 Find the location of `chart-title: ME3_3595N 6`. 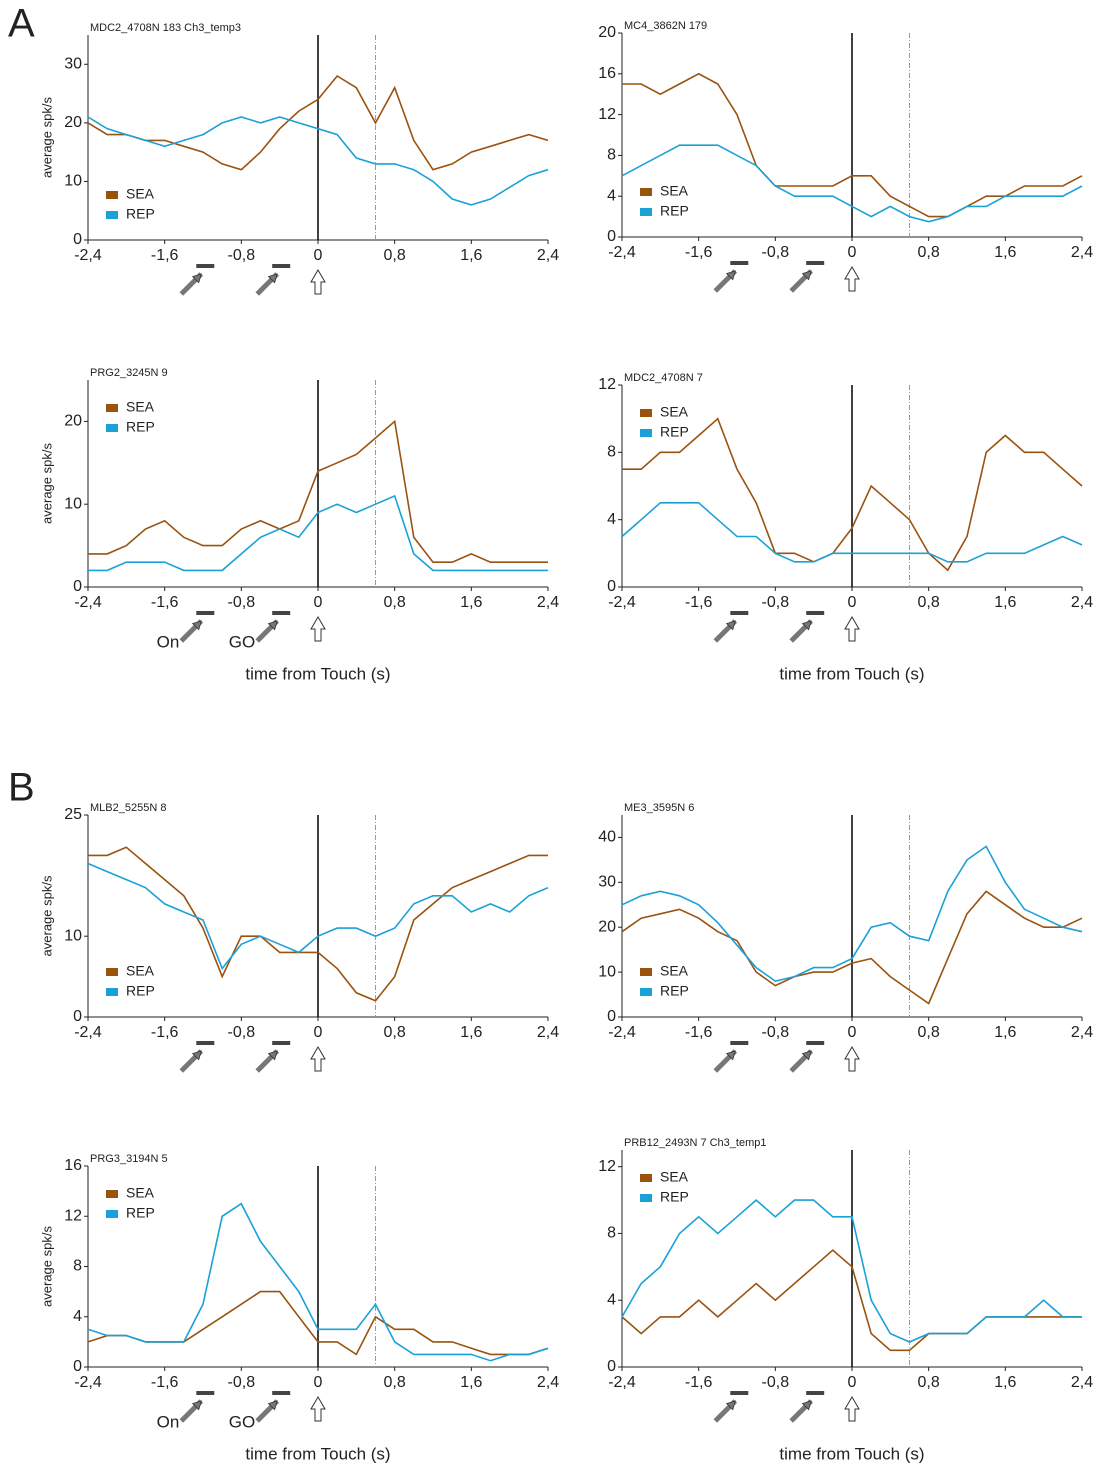

chart-title: ME3_3595N 6 is located at coordinates (659, 808).